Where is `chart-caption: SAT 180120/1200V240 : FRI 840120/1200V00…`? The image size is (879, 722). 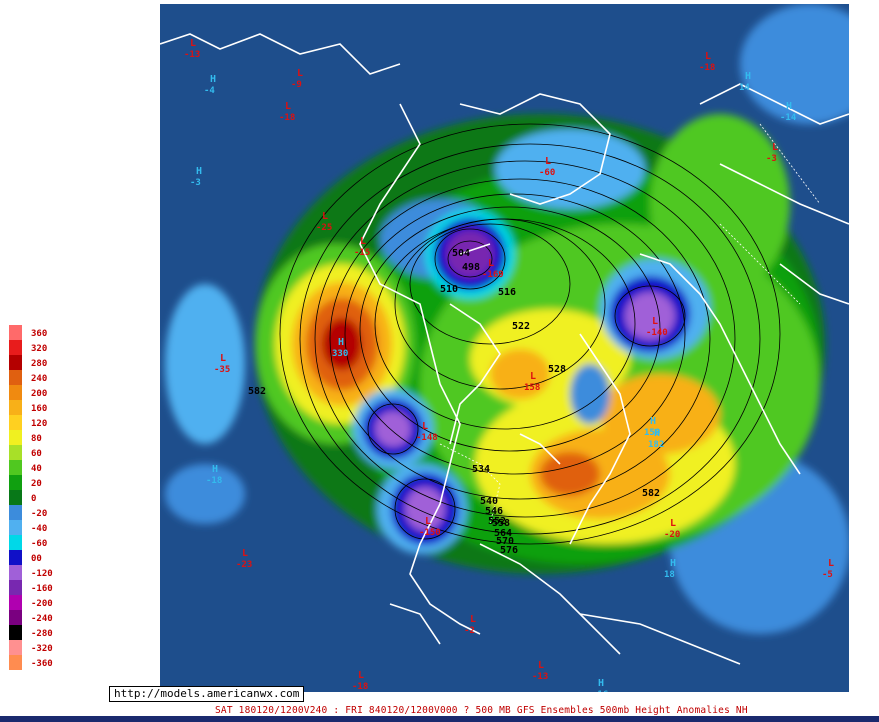 chart-caption: SAT 180120/1200V240 : FRI 840120/1200V00… is located at coordinates (481, 710).